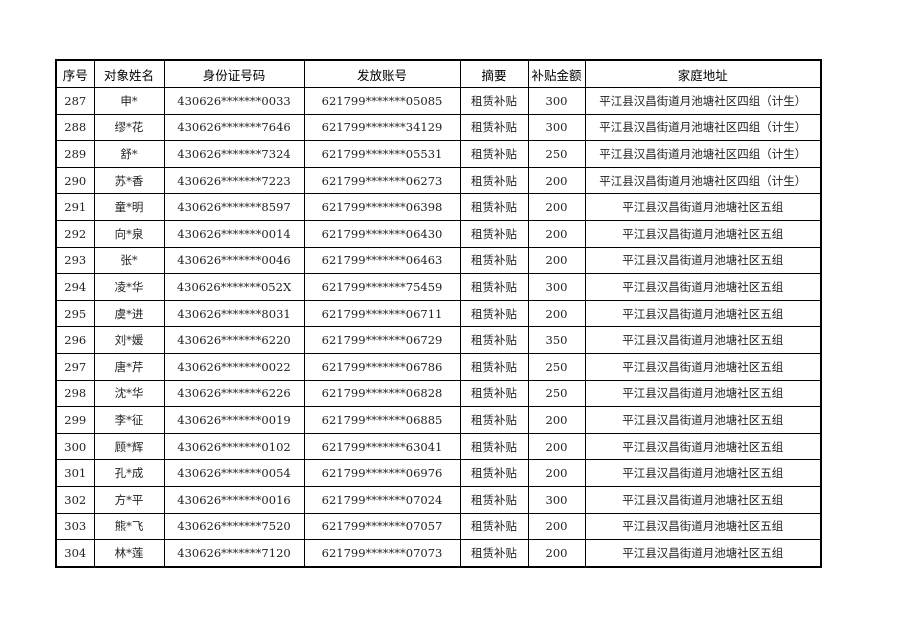 The width and height of the screenshot is (900, 636). I want to click on cell-account-number: 621799*******05085, so click(382, 101).